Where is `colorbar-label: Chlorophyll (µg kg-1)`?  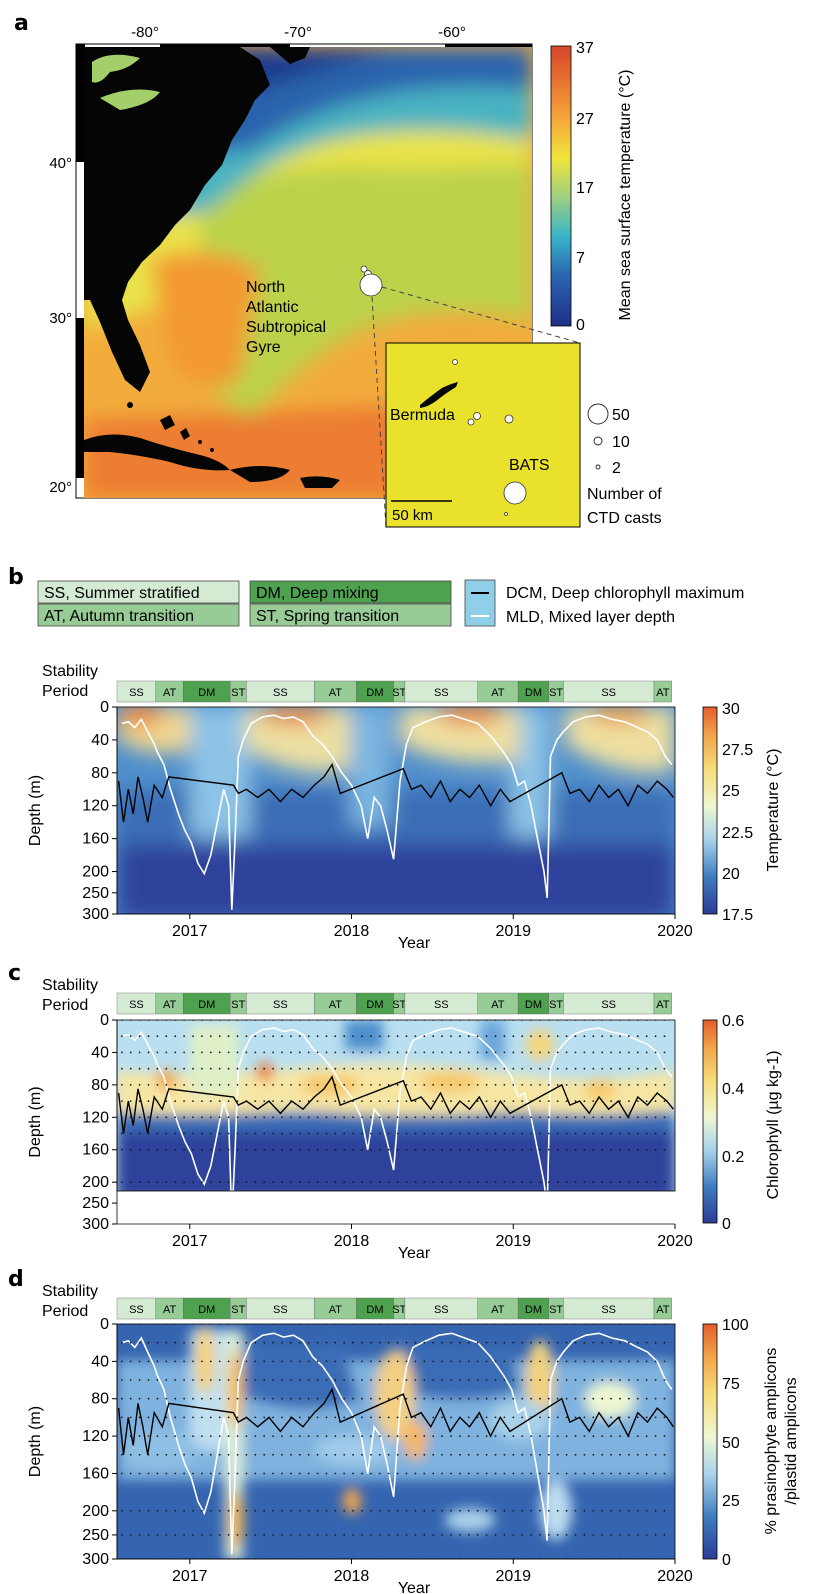
colorbar-label: Chlorophyll (µg kg-1) is located at coordinates (773, 1125).